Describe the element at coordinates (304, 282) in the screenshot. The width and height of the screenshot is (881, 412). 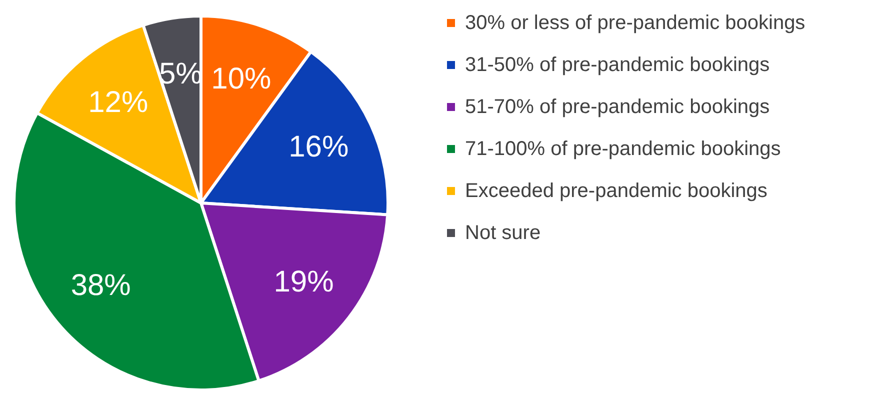
I see `data-label: 19%` at that location.